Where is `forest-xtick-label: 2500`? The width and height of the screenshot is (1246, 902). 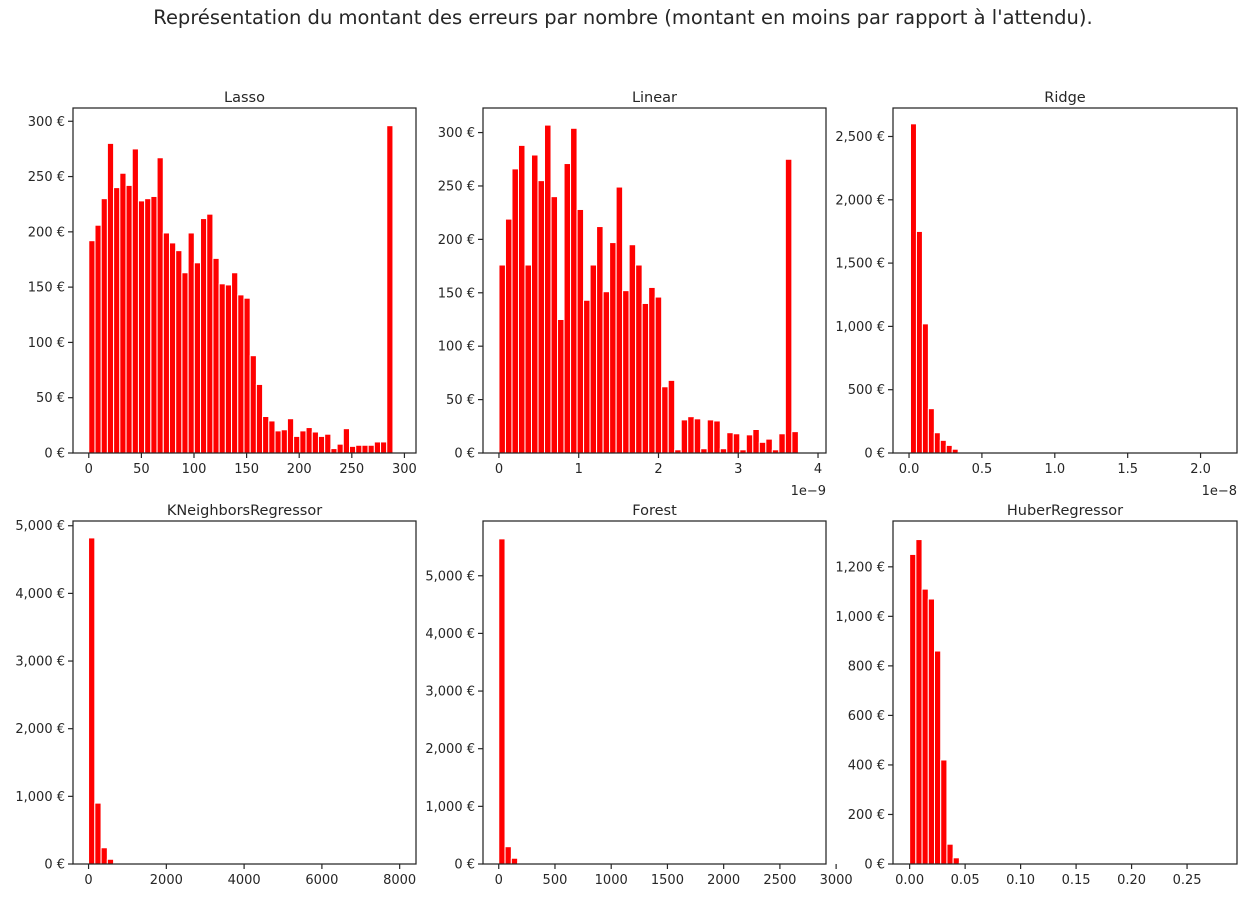 forest-xtick-label: 2500 is located at coordinates (779, 880).